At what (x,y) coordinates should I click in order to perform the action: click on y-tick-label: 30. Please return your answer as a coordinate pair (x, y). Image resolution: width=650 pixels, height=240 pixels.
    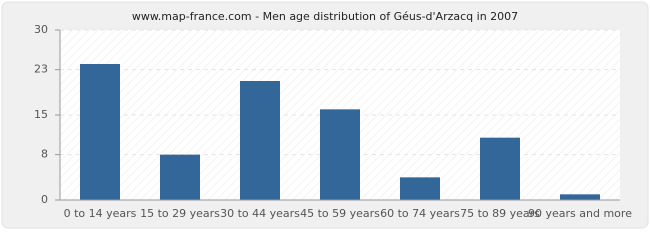
    Looking at the image, I should click on (41, 29).